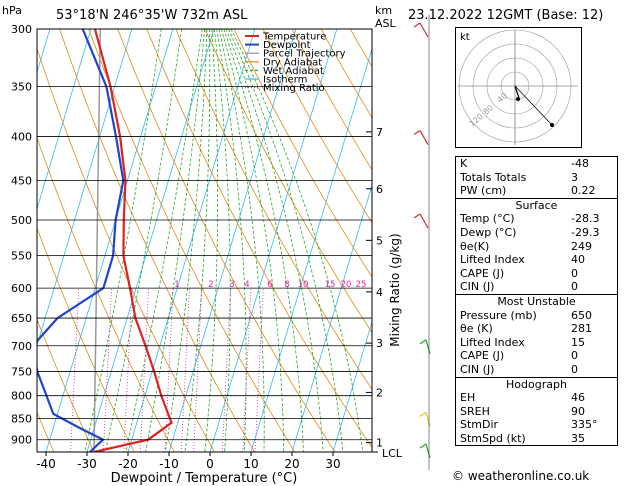  Describe the element at coordinates (392, 453) in the screenshot. I see `lcl-label: LCL` at that location.